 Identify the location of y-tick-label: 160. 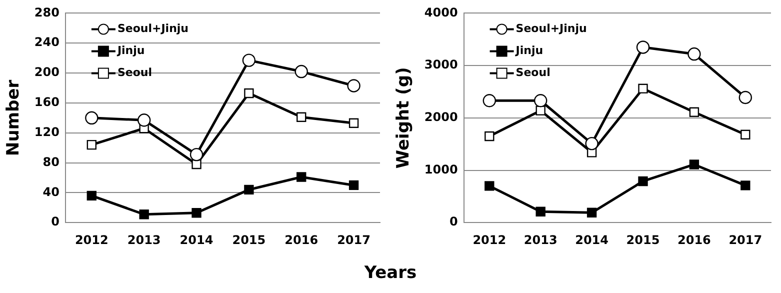
(47, 102).